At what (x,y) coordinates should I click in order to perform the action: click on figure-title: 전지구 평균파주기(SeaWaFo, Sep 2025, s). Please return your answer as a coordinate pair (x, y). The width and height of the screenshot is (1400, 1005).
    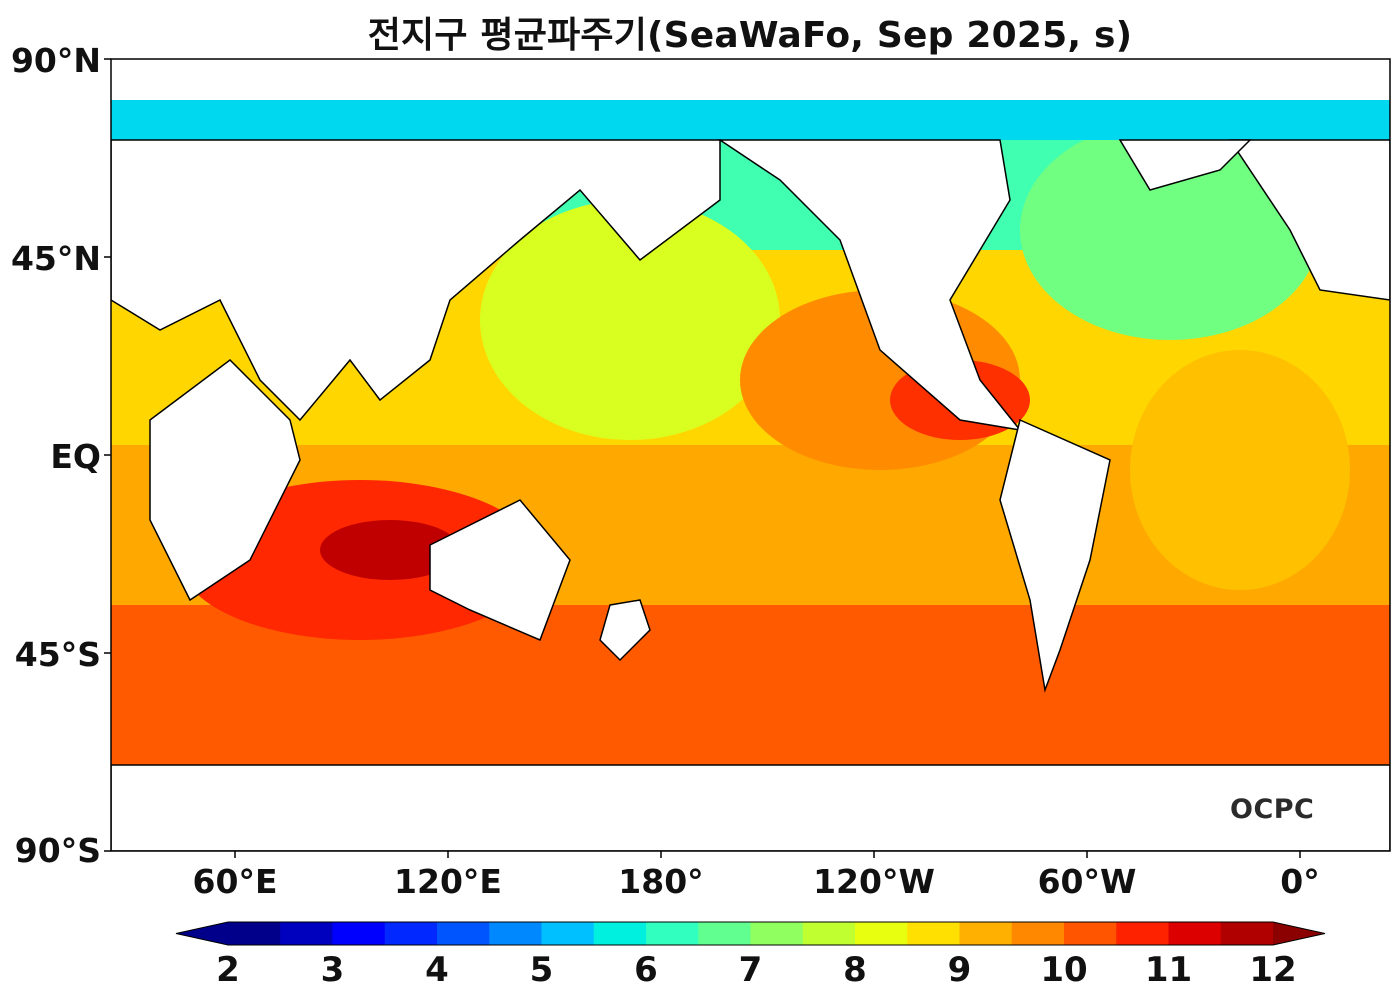
    Looking at the image, I should click on (750, 35).